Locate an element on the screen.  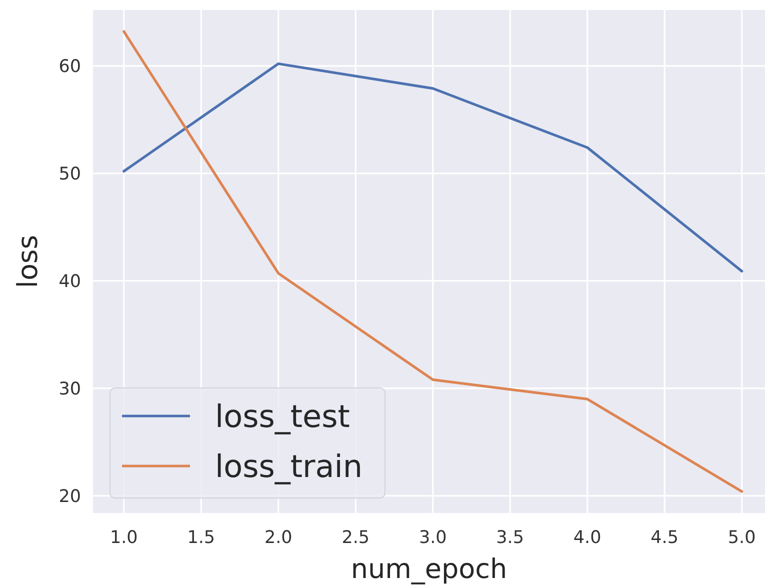
y-tick-label: 20 is located at coordinates (69, 496).